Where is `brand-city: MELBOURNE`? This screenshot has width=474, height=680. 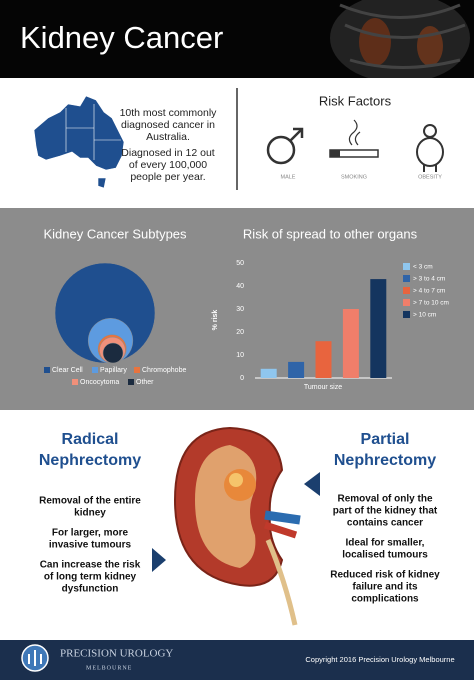 brand-city: MELBOURNE is located at coordinates (109, 668).